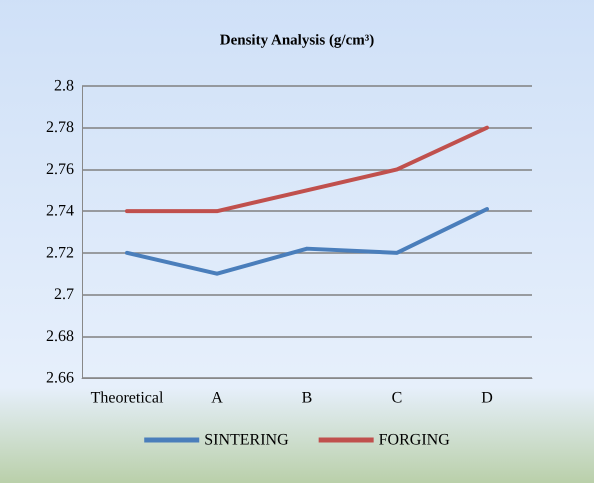  Describe the element at coordinates (307, 398) in the screenshot. I see `x-tick-label: B` at that location.